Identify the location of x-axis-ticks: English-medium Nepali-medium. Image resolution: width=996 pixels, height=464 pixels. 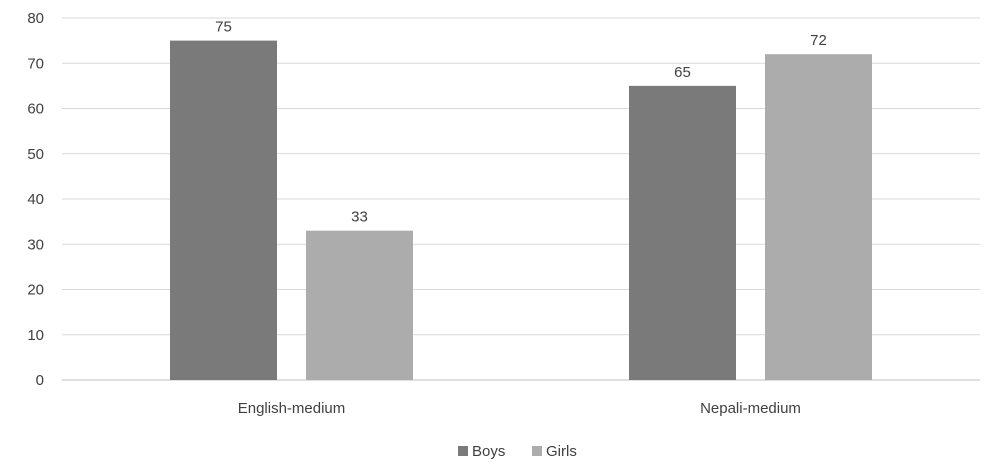
(519, 408).